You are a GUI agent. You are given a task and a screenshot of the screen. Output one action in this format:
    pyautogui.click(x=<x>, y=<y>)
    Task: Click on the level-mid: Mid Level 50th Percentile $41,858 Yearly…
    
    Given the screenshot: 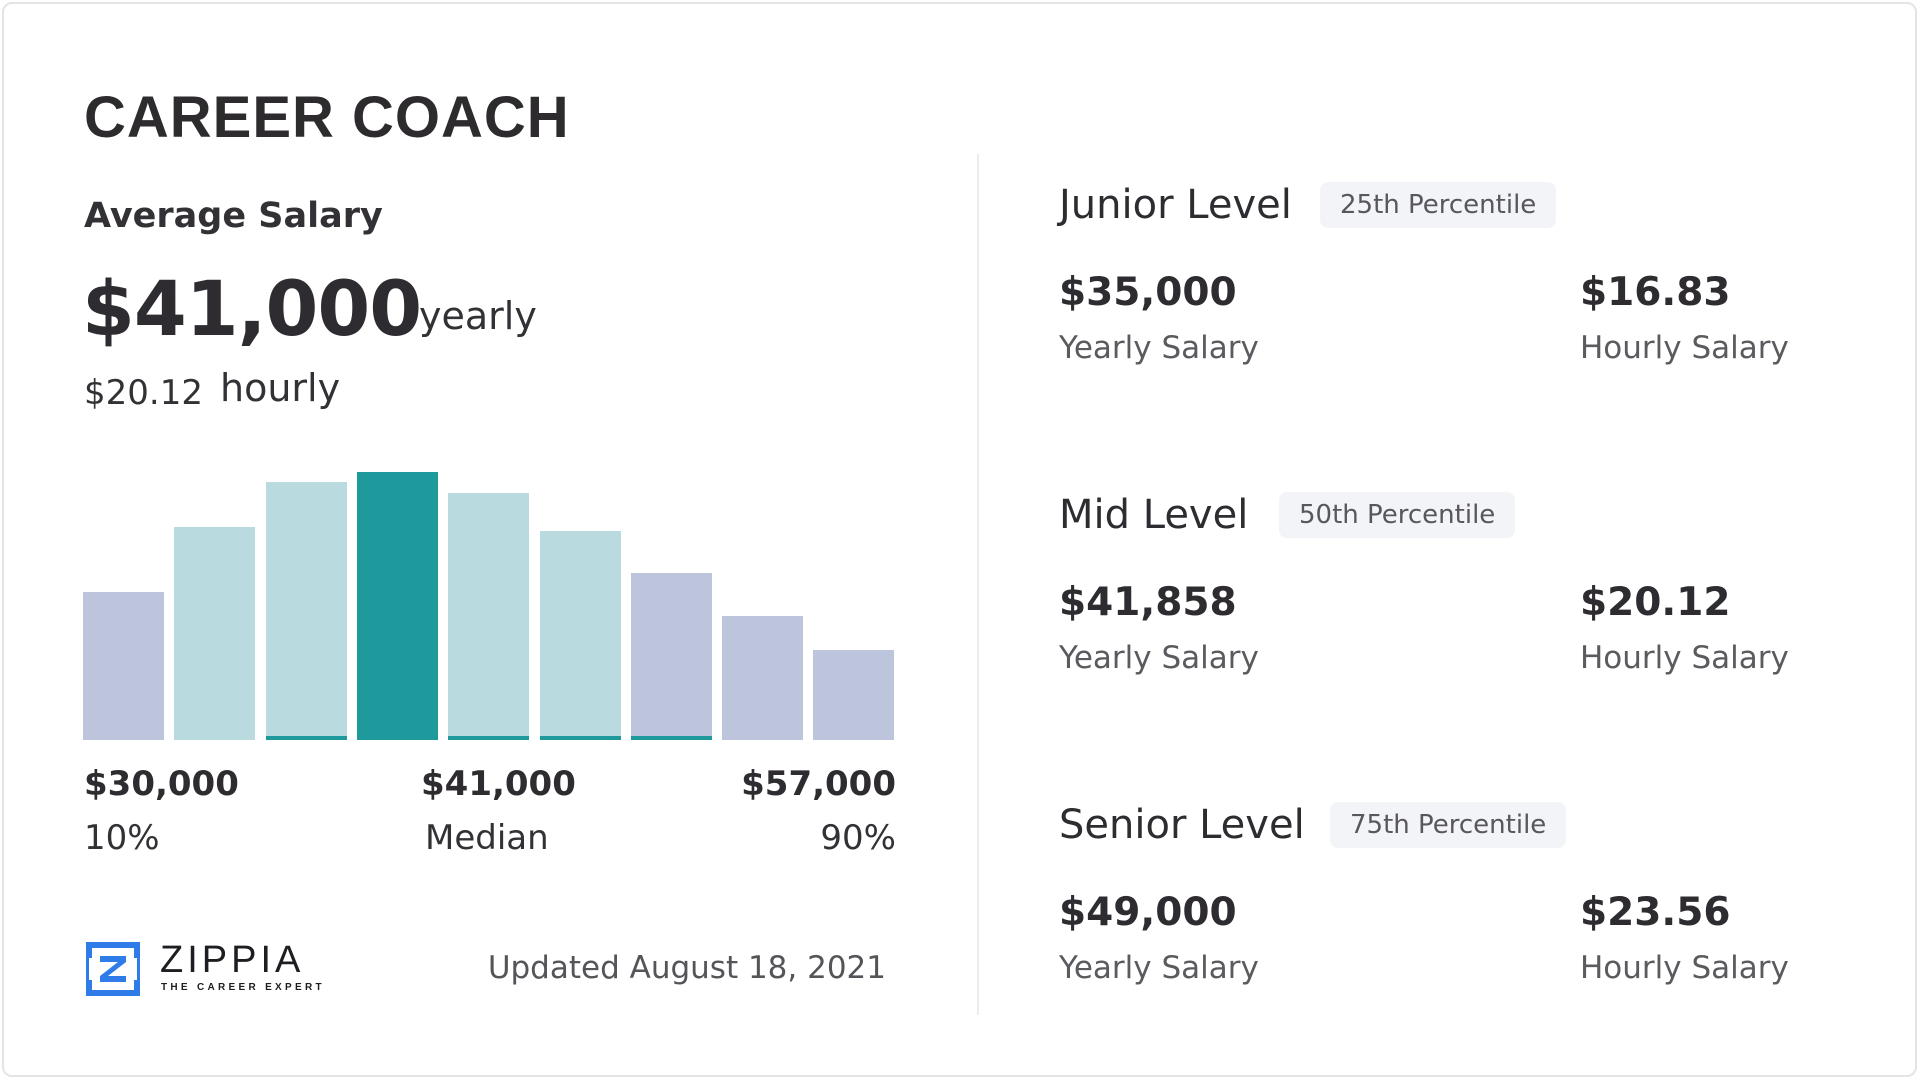 What is the action you would take?
    pyautogui.click(x=1459, y=610)
    